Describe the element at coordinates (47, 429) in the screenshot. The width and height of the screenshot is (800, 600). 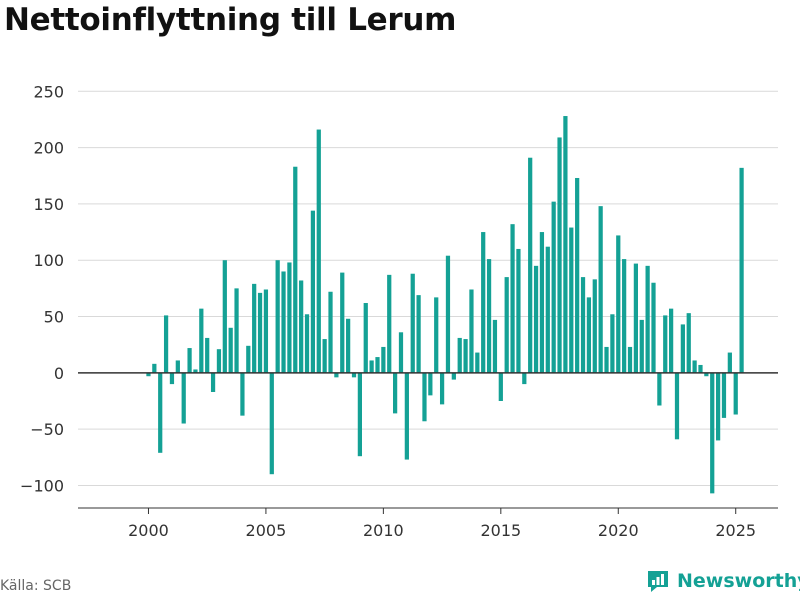
I see `y-tick-label: −50` at that location.